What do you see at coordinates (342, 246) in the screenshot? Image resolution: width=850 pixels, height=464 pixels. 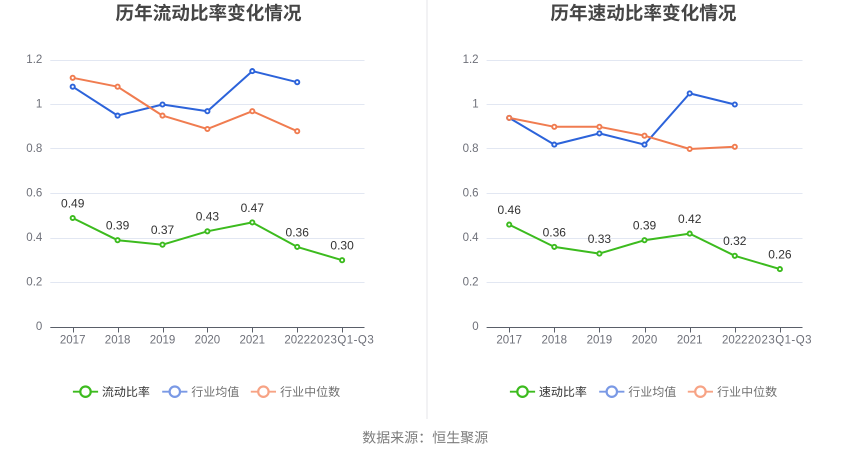 I see `svg-text: 0.30` at bounding box center [342, 246].